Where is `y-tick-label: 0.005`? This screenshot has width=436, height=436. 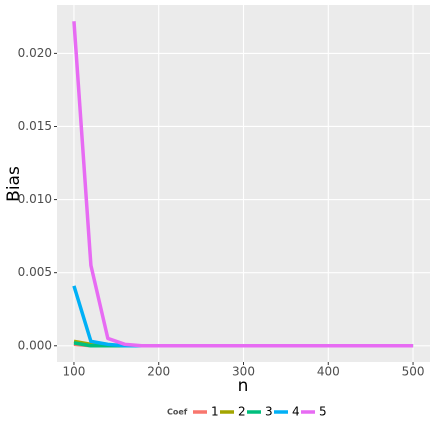
y-tick-label: 0.005 is located at coordinates (35, 272).